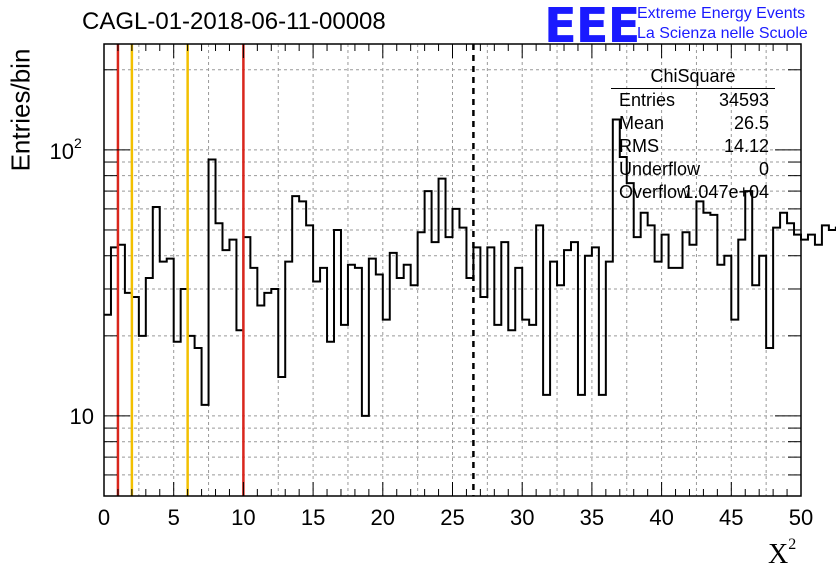 The image size is (836, 572). Describe the element at coordinates (694, 146) in the screenshot. I see `stats-row-rms: RMS 14.12` at that location.